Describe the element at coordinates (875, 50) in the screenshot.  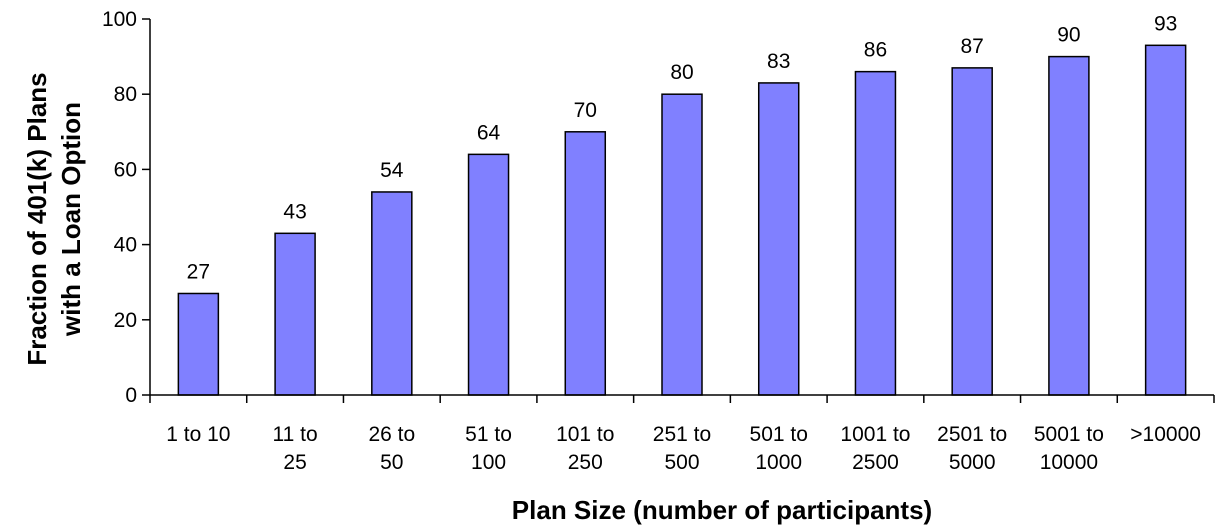
I see `data-label: 86` at that location.